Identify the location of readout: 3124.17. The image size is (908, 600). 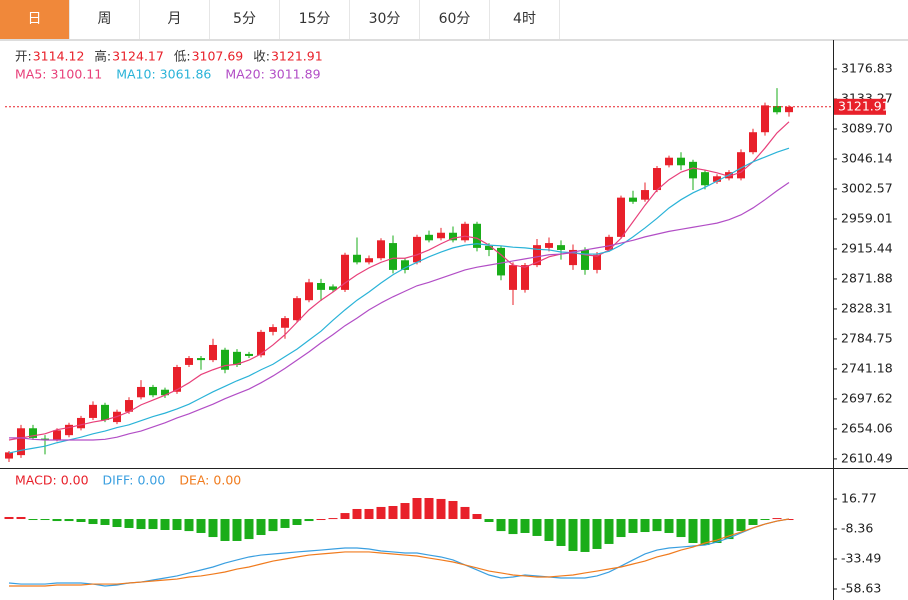
(138, 56).